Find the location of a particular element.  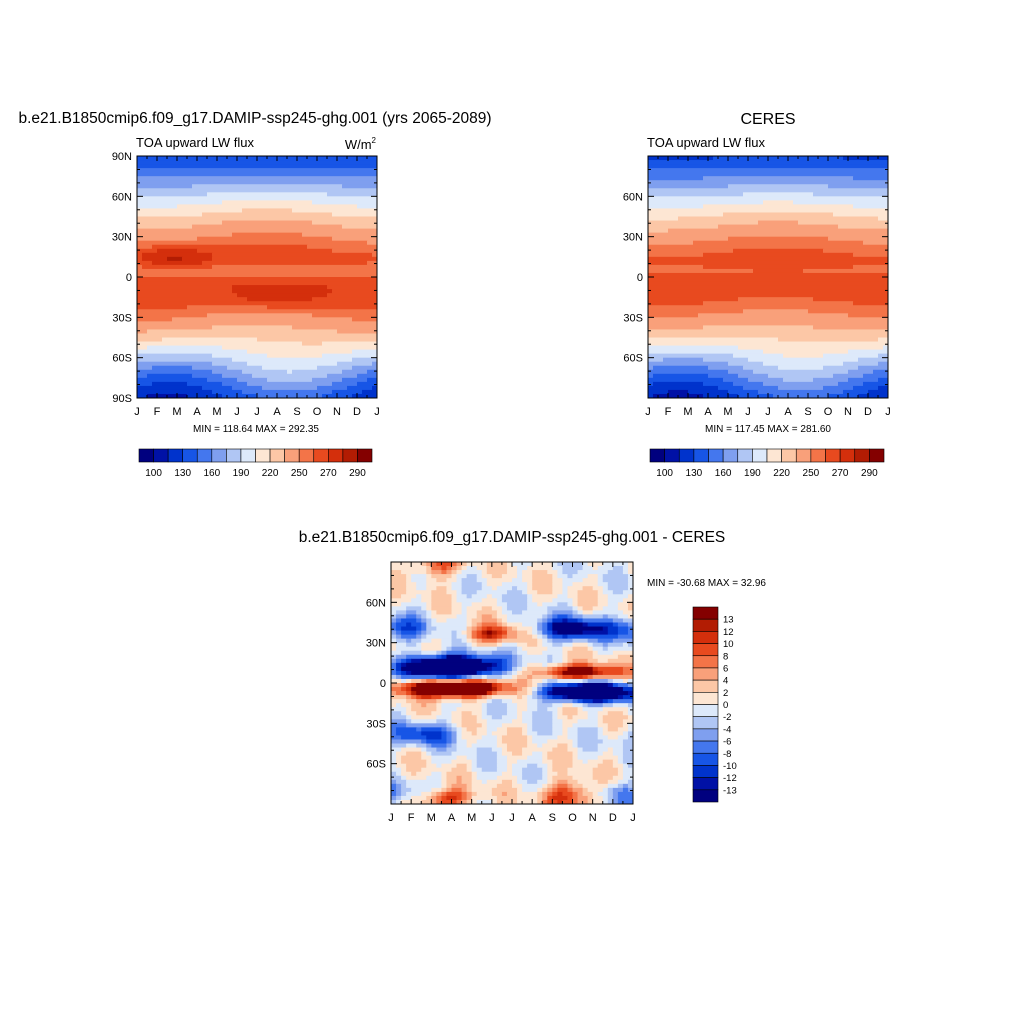

y-tick-label: 30N is located at coordinates (122, 238).